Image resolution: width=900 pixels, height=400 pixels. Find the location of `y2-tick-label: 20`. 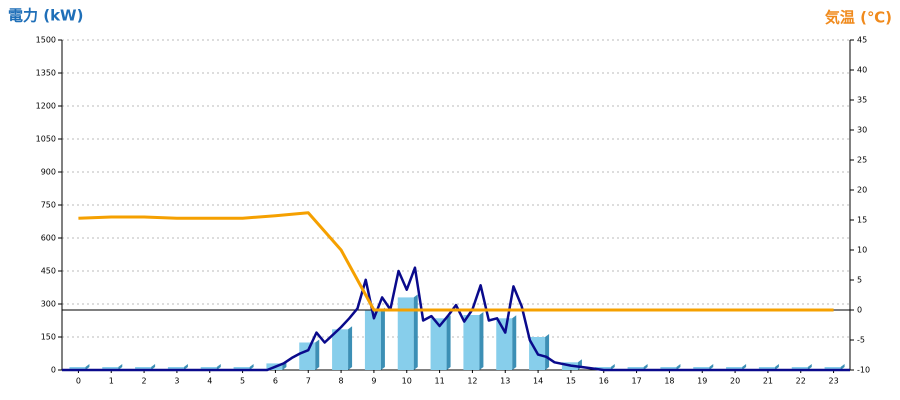

y2-tick-label: 20 is located at coordinates (862, 190).